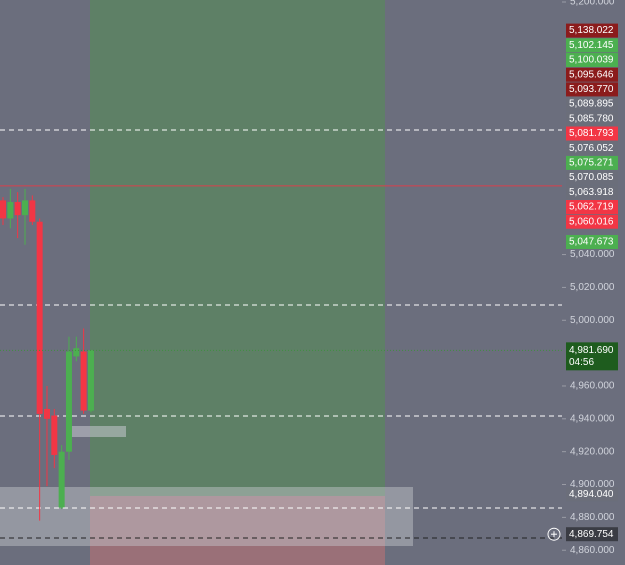 The height and width of the screenshot is (565, 625). What do you see at coordinates (592, 287) in the screenshot?
I see `y-tick-label: 5,020.000` at bounding box center [592, 287].